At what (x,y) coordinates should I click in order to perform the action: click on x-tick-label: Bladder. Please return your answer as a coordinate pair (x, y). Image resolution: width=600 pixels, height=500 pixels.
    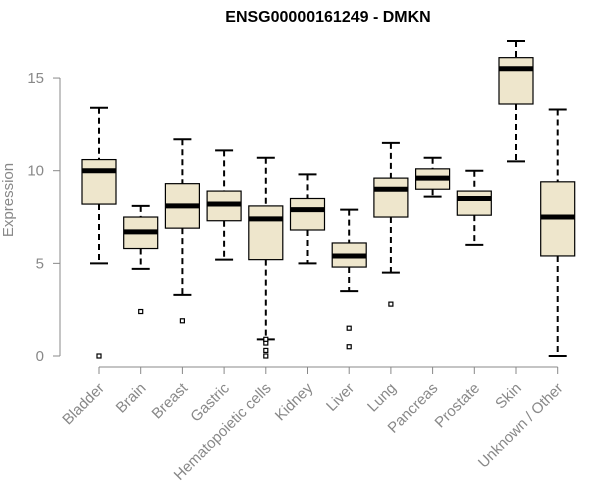
    Looking at the image, I should click on (83, 404).